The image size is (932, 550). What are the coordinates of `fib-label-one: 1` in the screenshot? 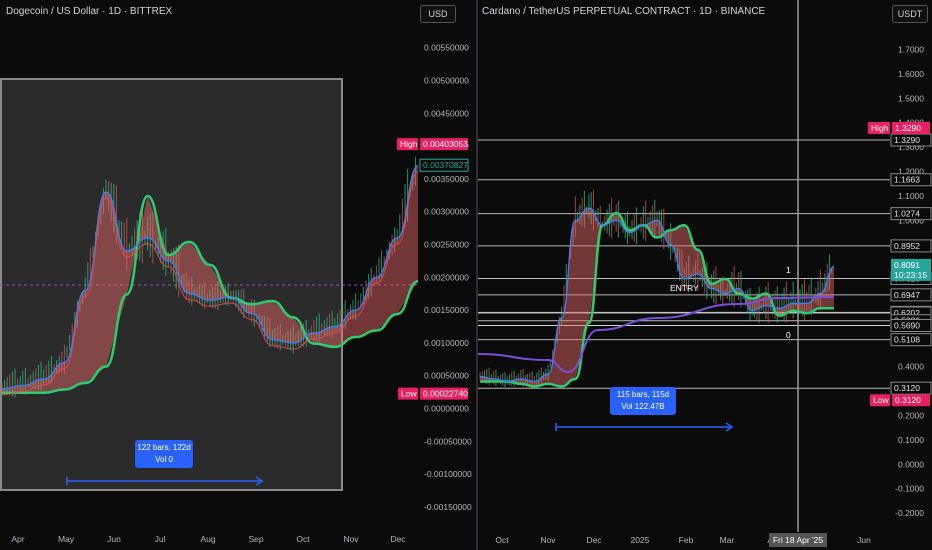 It's located at (788, 270).